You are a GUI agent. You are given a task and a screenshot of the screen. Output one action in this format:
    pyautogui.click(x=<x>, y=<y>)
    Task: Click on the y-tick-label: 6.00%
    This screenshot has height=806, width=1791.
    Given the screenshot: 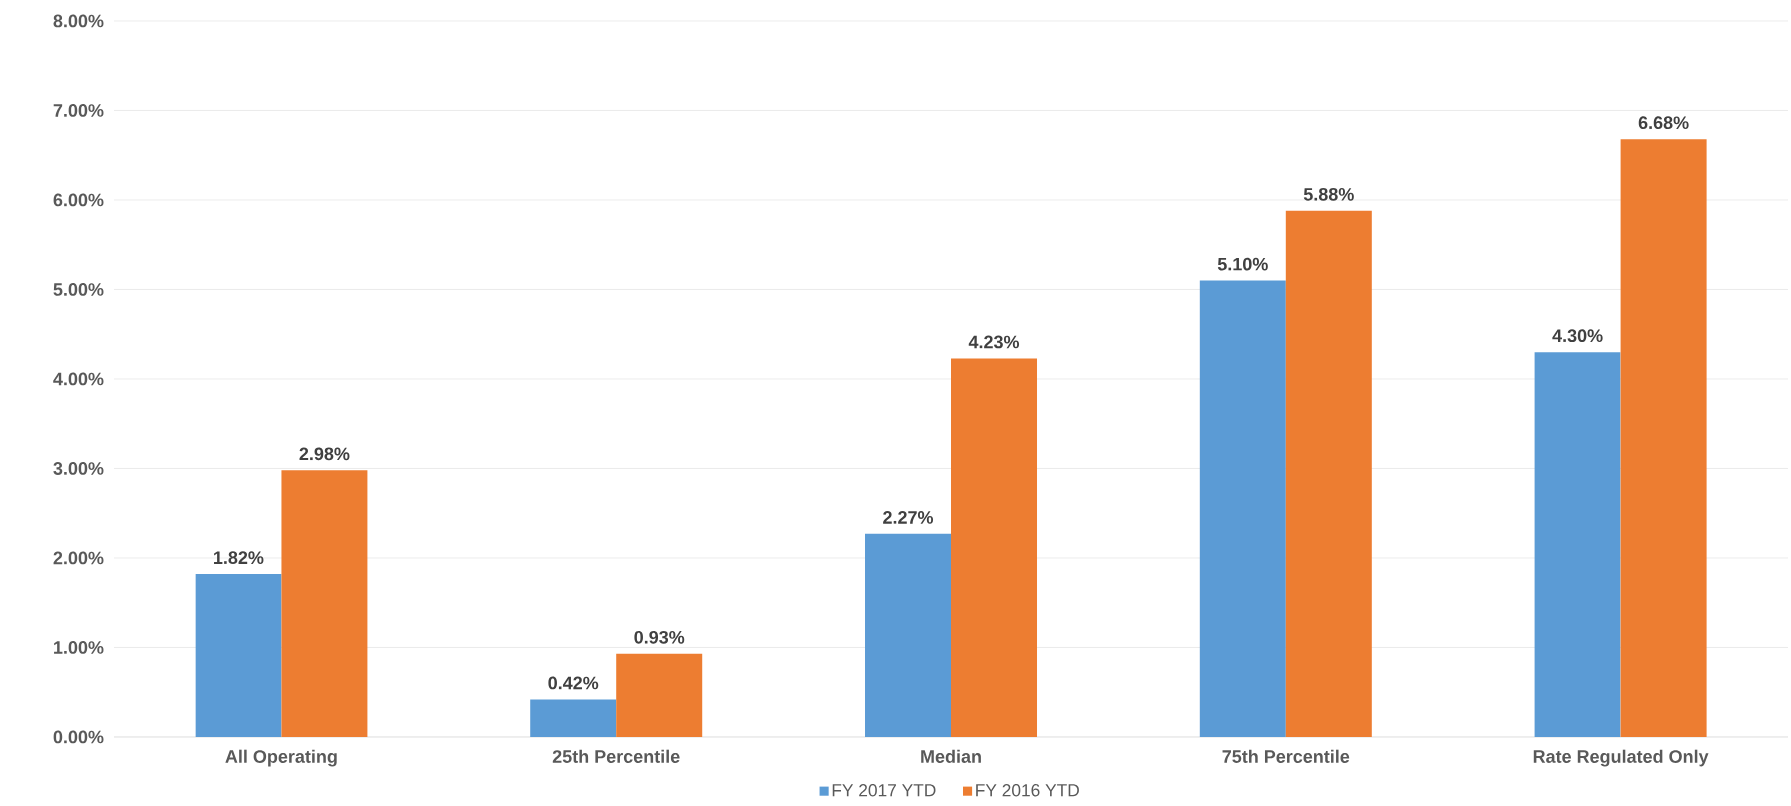 What is the action you would take?
    pyautogui.click(x=78, y=200)
    